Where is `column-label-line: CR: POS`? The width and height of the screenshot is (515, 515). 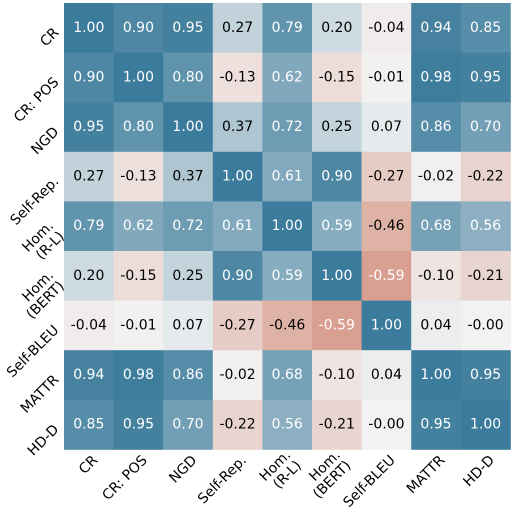 column-label-line: CR: POS is located at coordinates (124, 477).